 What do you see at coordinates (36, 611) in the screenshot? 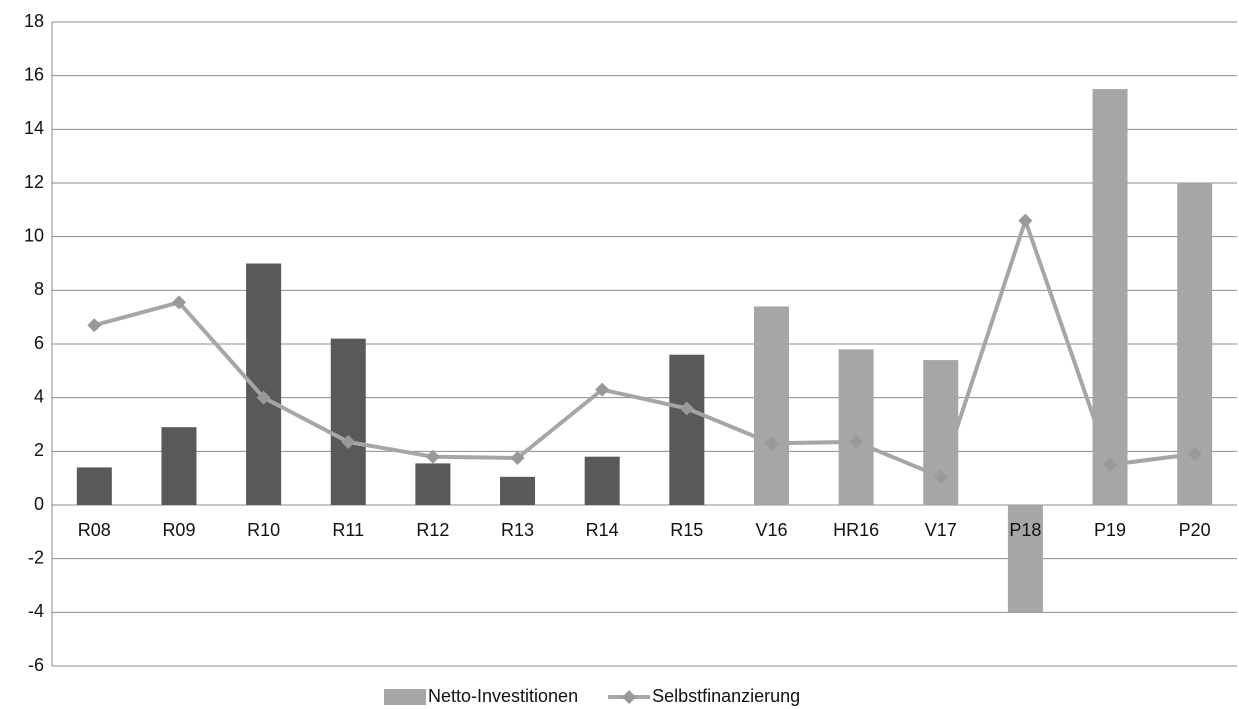
I see `y-tick-label: -4` at bounding box center [36, 611].